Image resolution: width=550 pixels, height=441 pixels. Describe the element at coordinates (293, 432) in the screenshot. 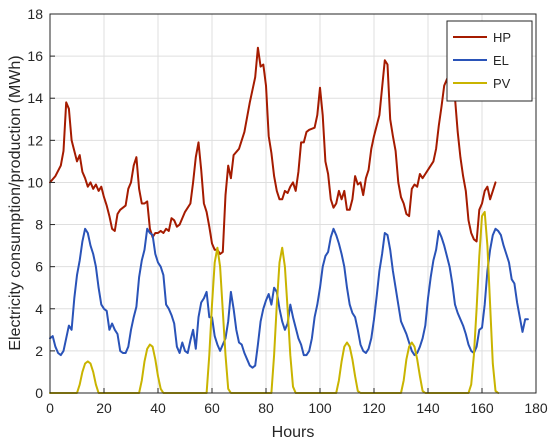

I see `x-axis-title: Hours` at that location.